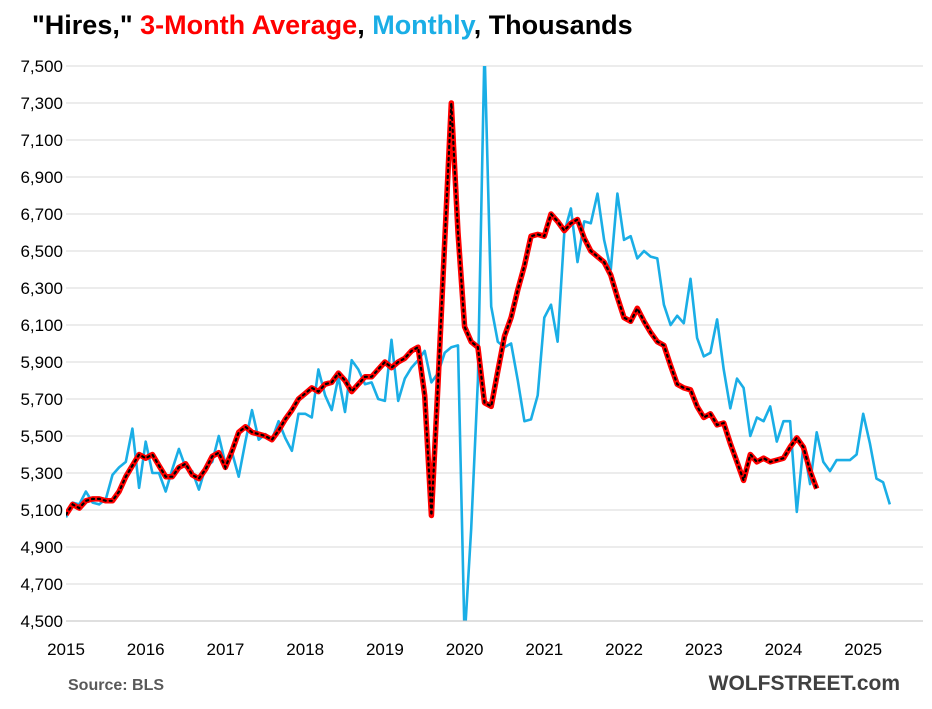 Image resolution: width=932 pixels, height=709 pixels. What do you see at coordinates (66, 649) in the screenshot?
I see `x-tick-label: 2015` at bounding box center [66, 649].